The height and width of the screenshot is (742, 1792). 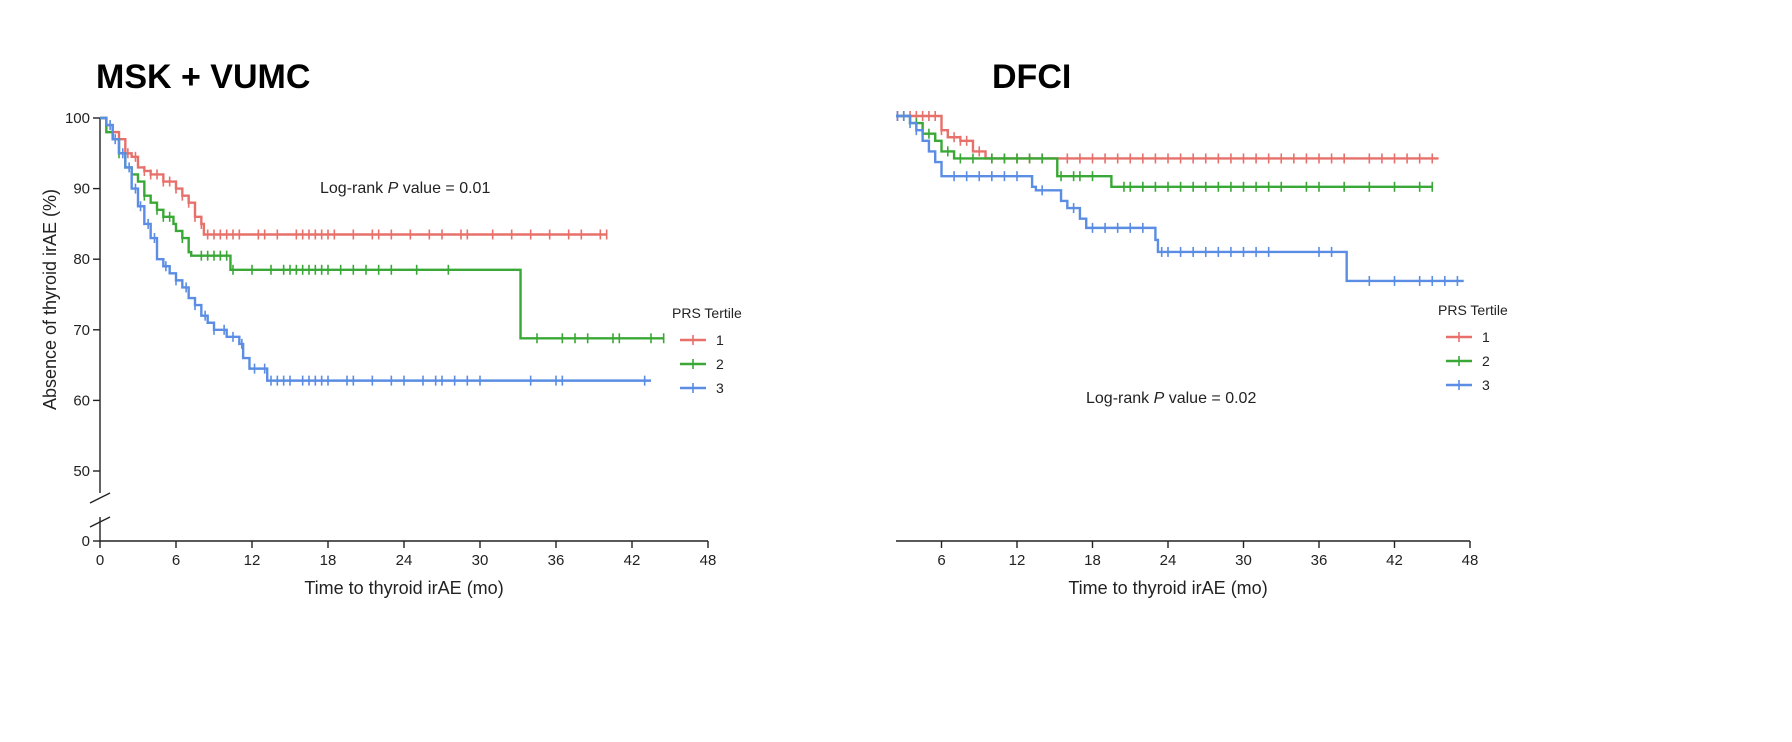 What do you see at coordinates (100, 560) in the screenshot?
I see `x-tick-label: 0` at bounding box center [100, 560].